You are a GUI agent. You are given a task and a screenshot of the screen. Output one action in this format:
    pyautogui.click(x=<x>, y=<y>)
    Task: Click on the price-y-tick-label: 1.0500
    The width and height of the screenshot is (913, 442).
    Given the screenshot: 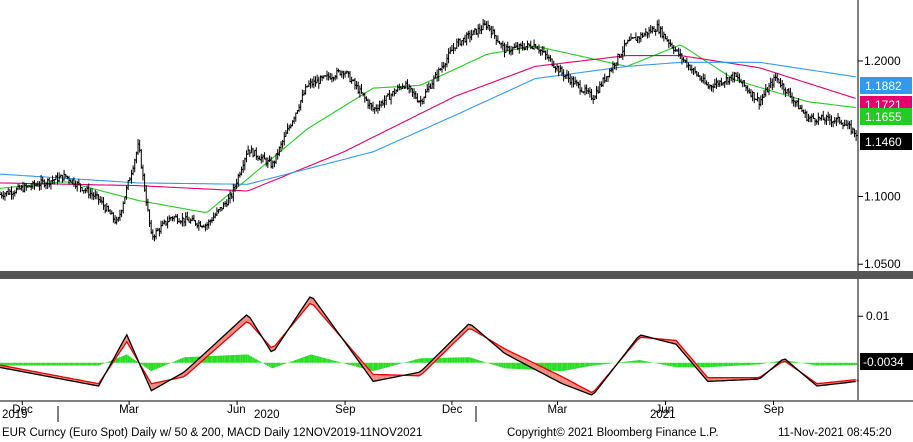 What is the action you would take?
    pyautogui.click(x=882, y=264)
    